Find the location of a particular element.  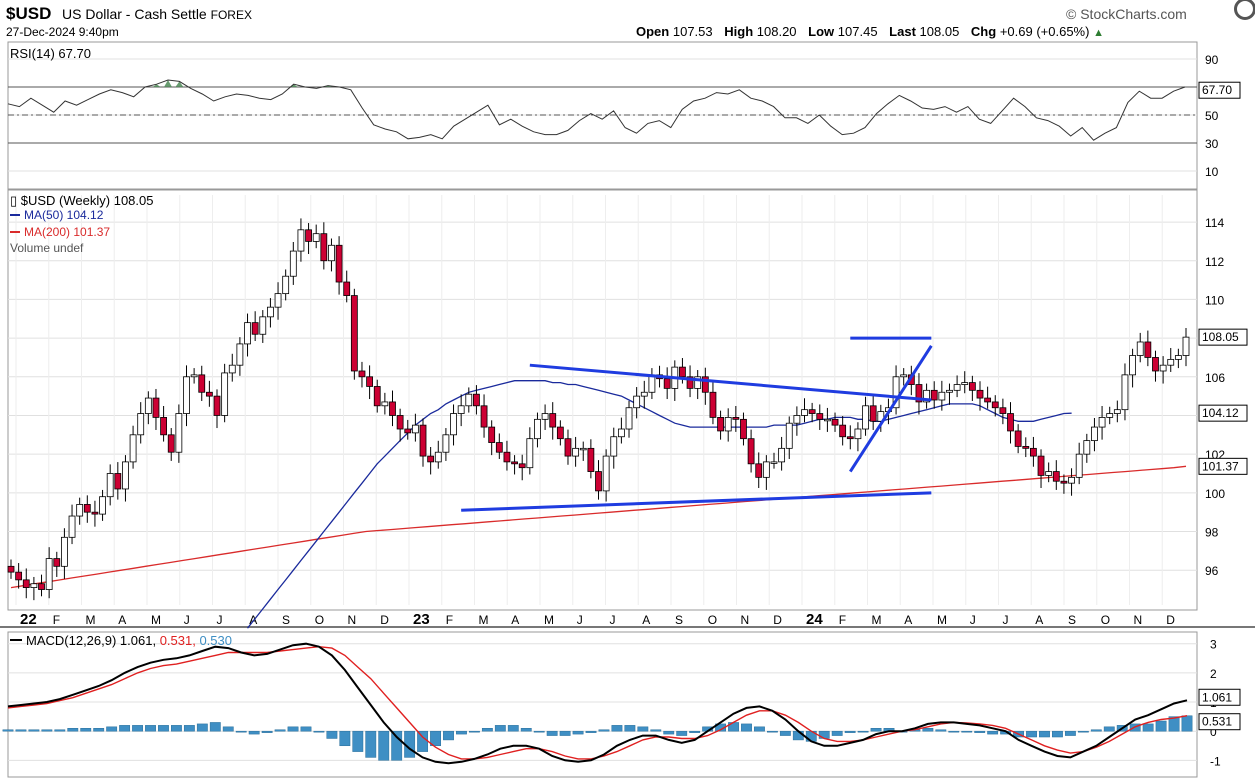

x-axis-label: N is located at coordinates (352, 620).